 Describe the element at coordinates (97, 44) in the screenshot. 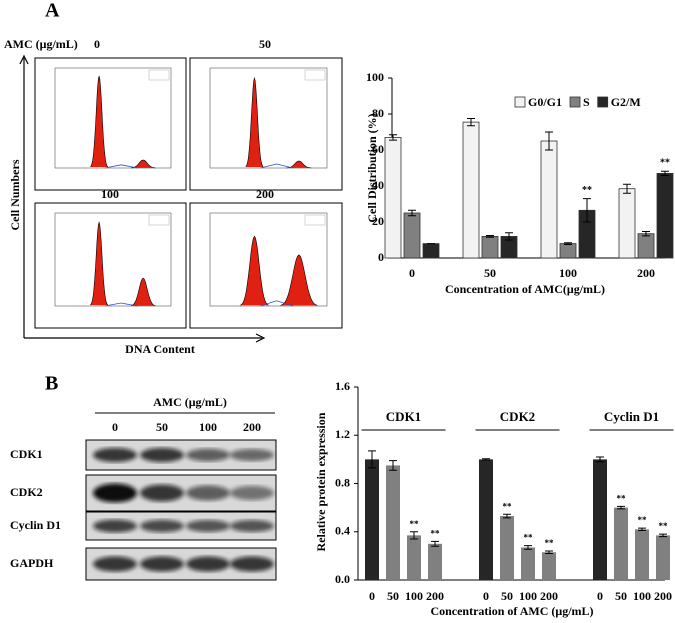

I see `dose-label: 0` at that location.